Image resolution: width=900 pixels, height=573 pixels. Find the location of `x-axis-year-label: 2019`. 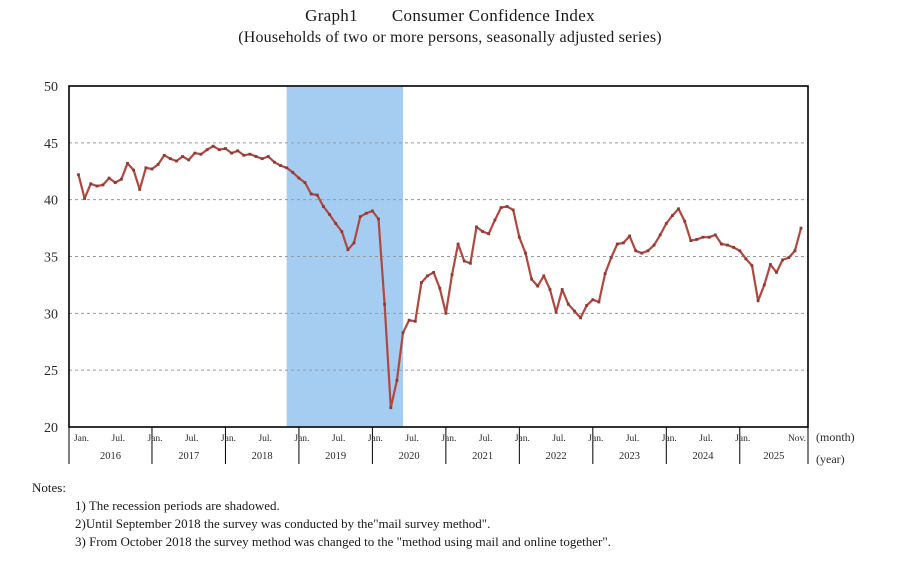

x-axis-year-label: 2019 is located at coordinates (335, 456).